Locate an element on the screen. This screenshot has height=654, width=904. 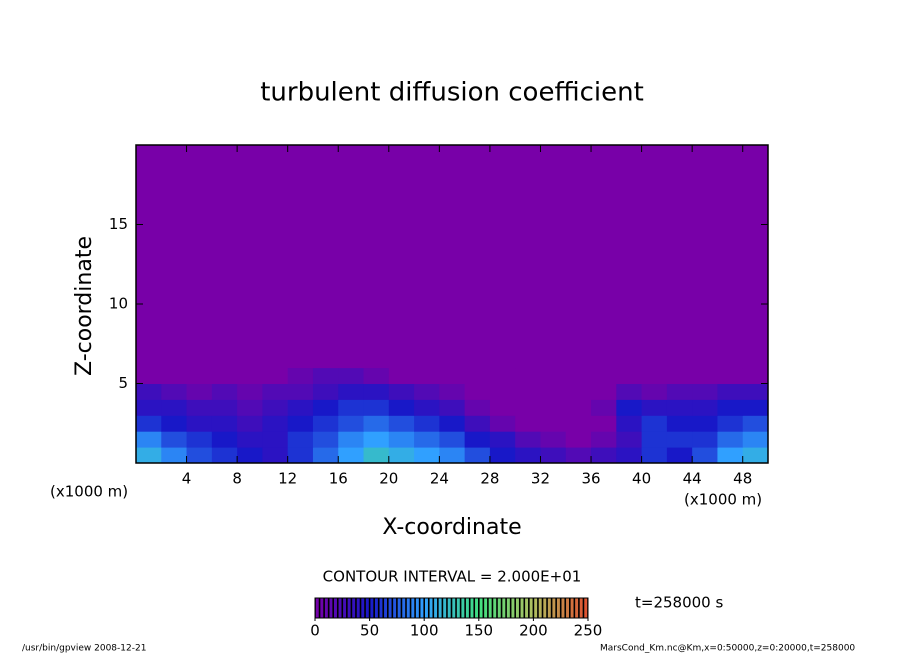
x-tick-label: 4 is located at coordinates (187, 479).